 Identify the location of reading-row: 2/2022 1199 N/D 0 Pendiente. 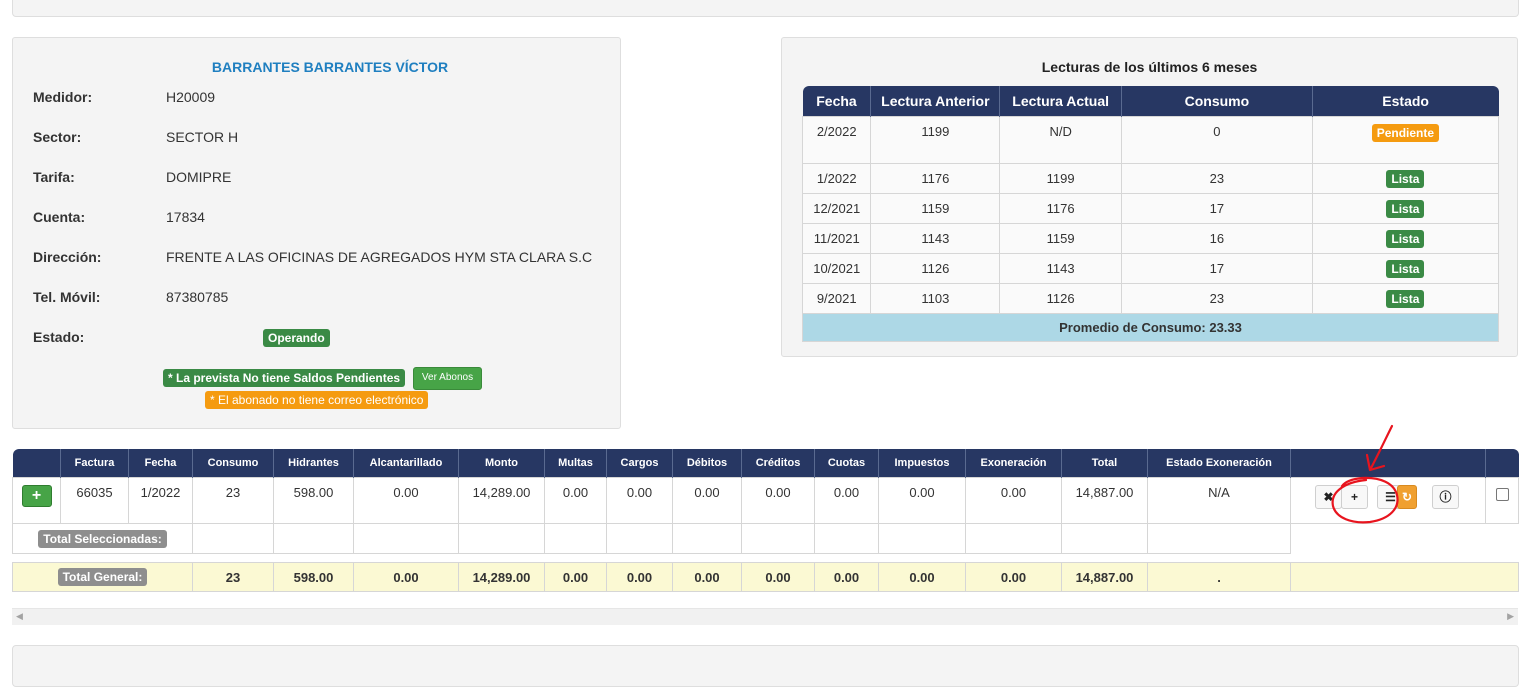
(1150, 140).